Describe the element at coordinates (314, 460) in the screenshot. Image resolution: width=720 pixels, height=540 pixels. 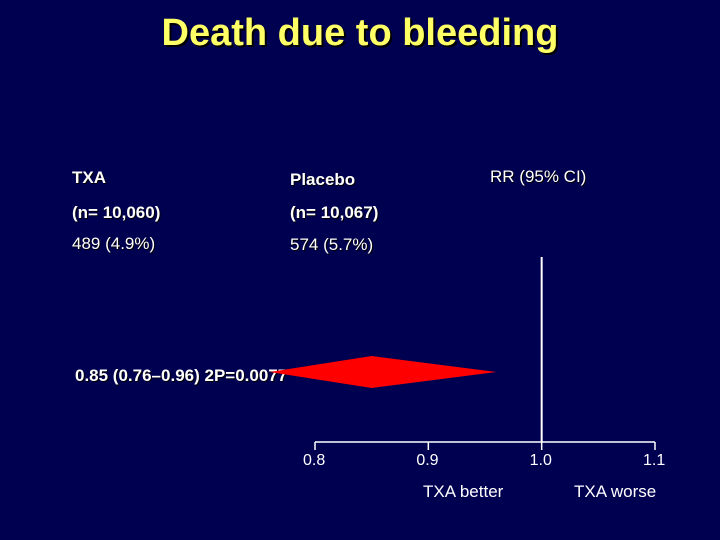
I see `x-tick-label: 0.8` at that location.